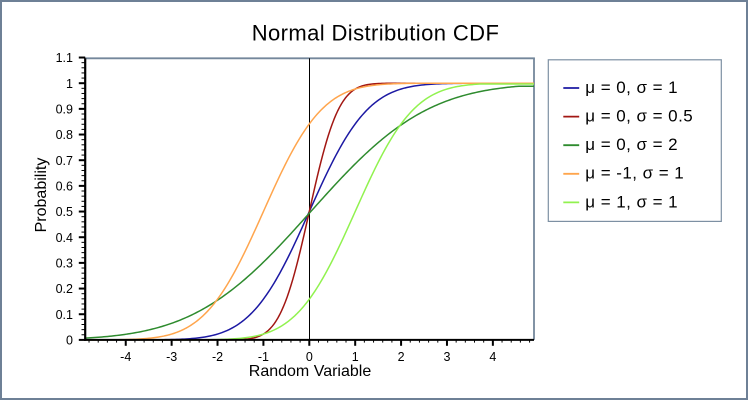  I want to click on svg-text: 0.8, so click(64, 135).